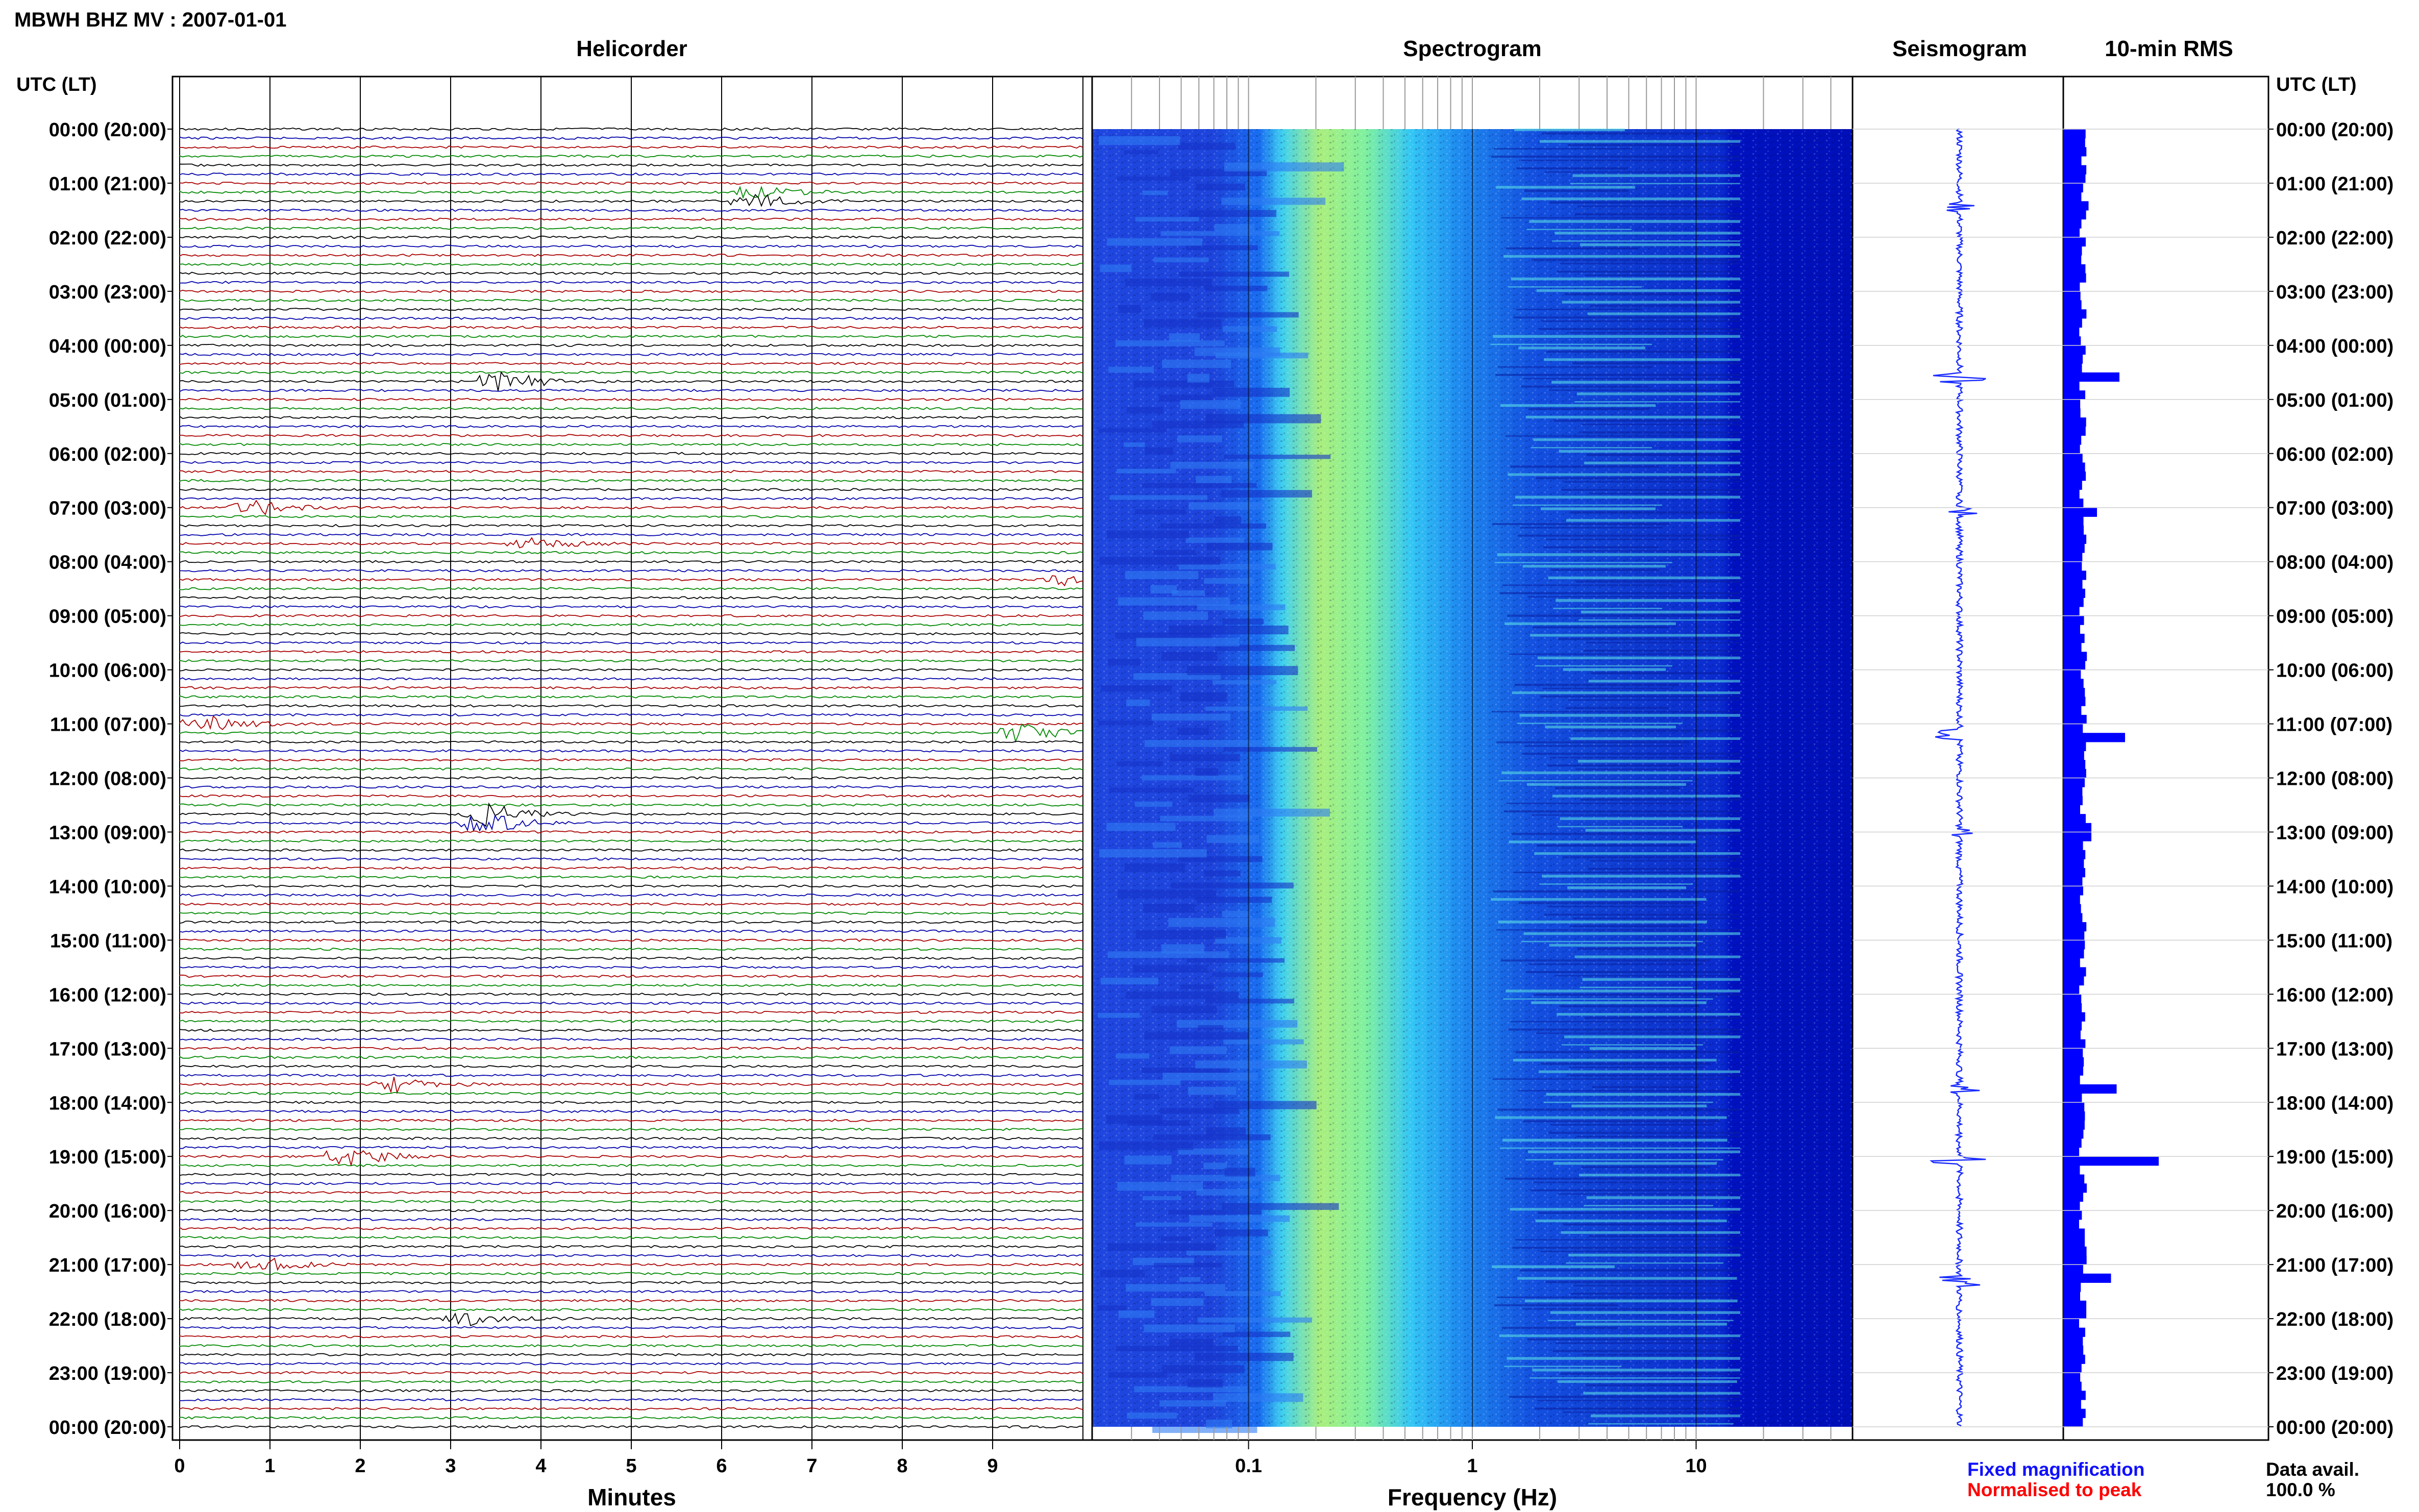 This screenshot has width=2419, height=1512. I want to click on time-label-left: 06:00 (02:00), so click(107, 454).